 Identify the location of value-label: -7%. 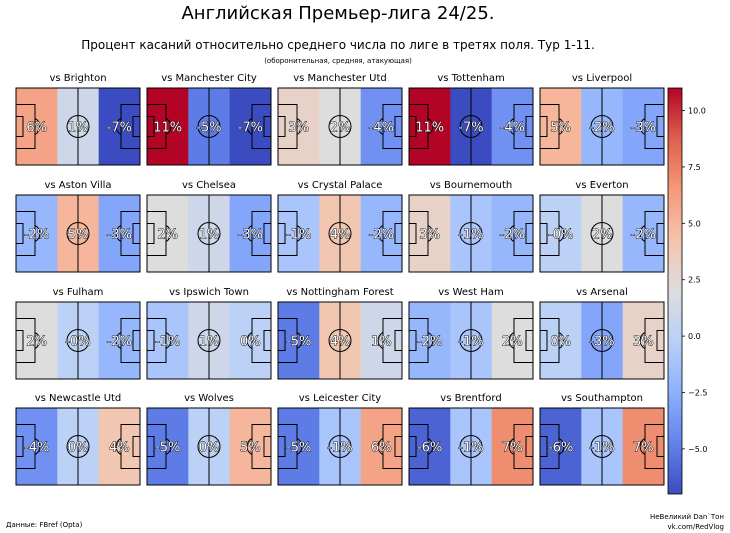
(119, 128).